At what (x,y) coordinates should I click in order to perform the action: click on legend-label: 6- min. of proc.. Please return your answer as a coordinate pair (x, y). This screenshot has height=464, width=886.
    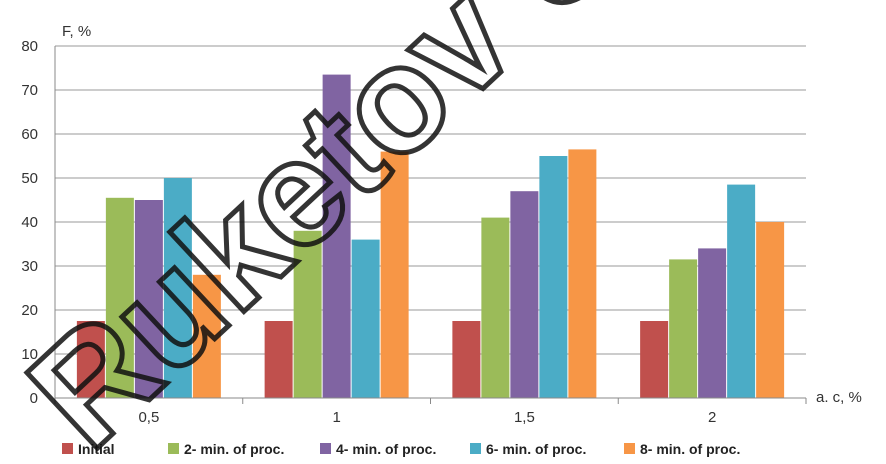
    Looking at the image, I should click on (536, 449).